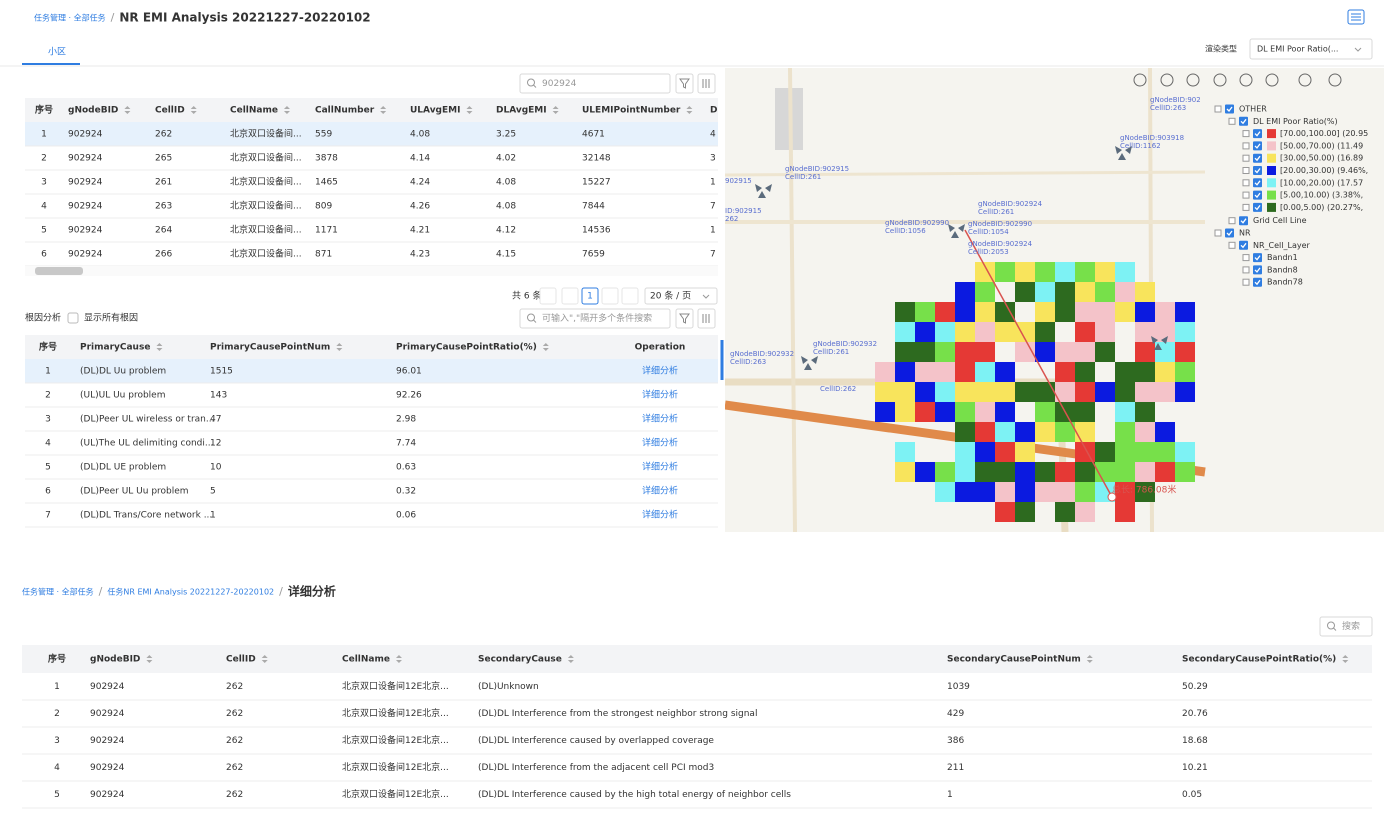 The image size is (1384, 834). I want to click on table-cell: 3.25, so click(506, 135).